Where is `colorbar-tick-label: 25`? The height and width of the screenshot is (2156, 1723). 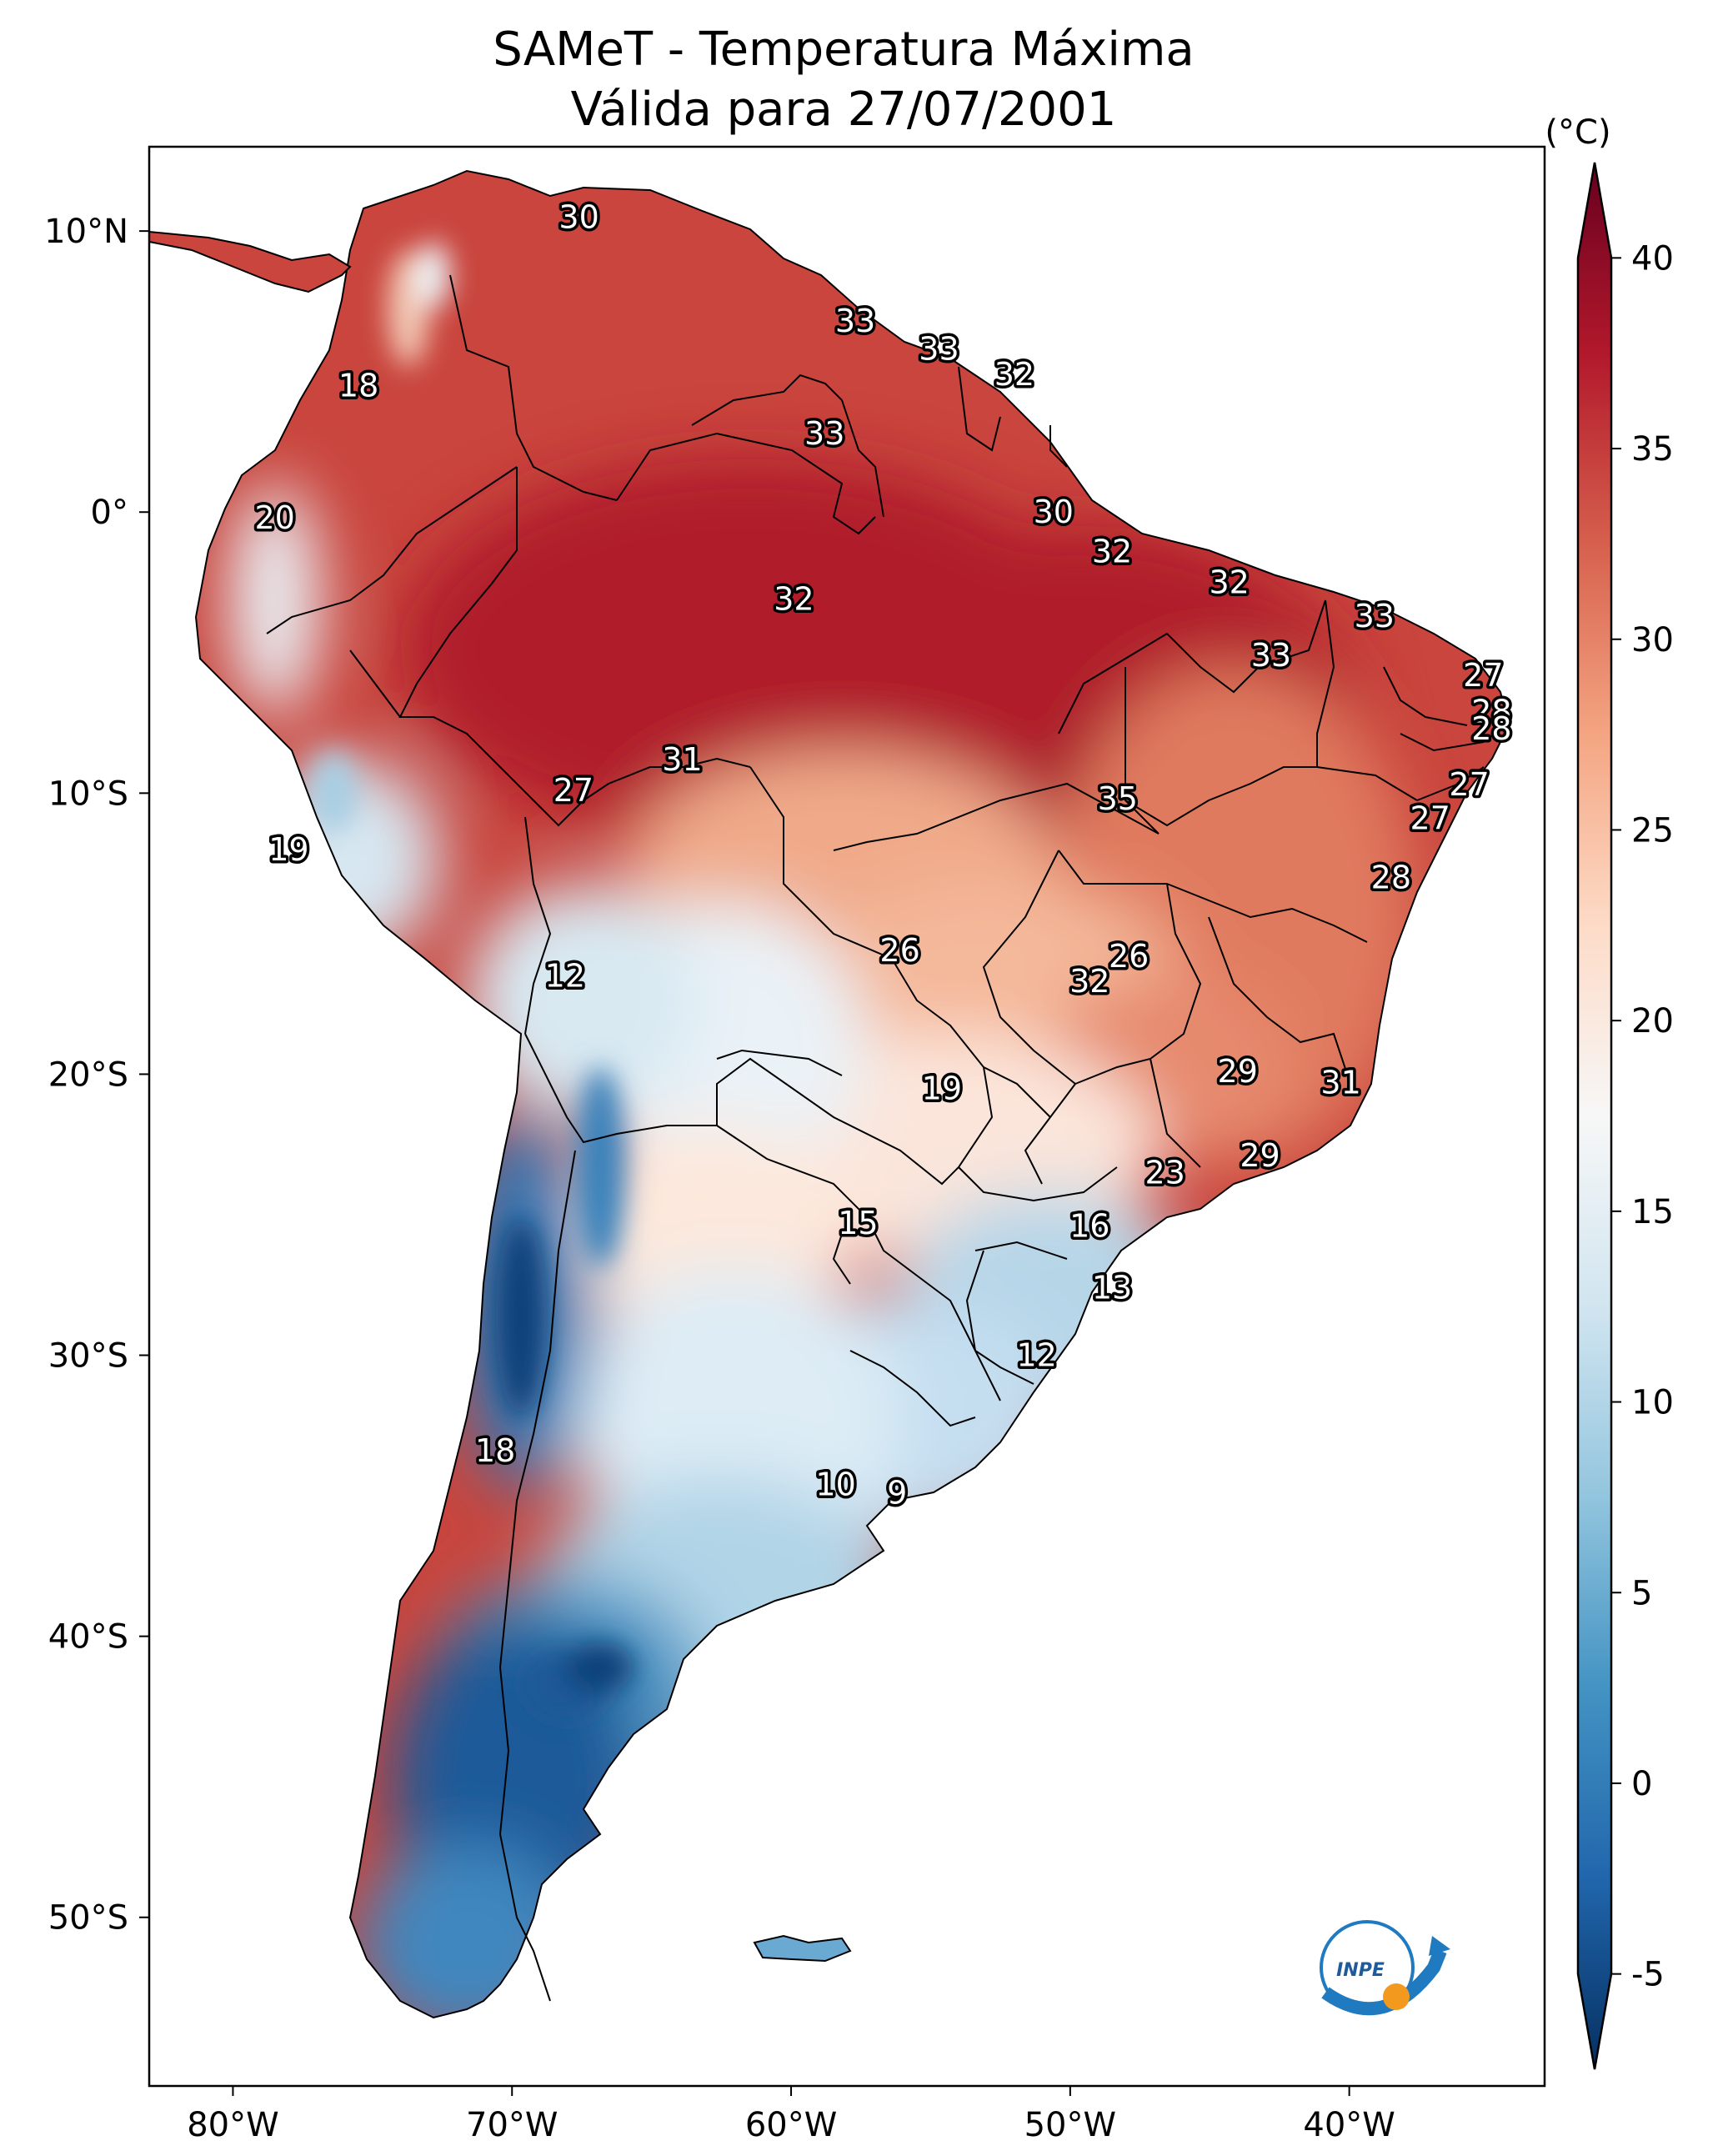
colorbar-tick-label: 25 is located at coordinates (1653, 830).